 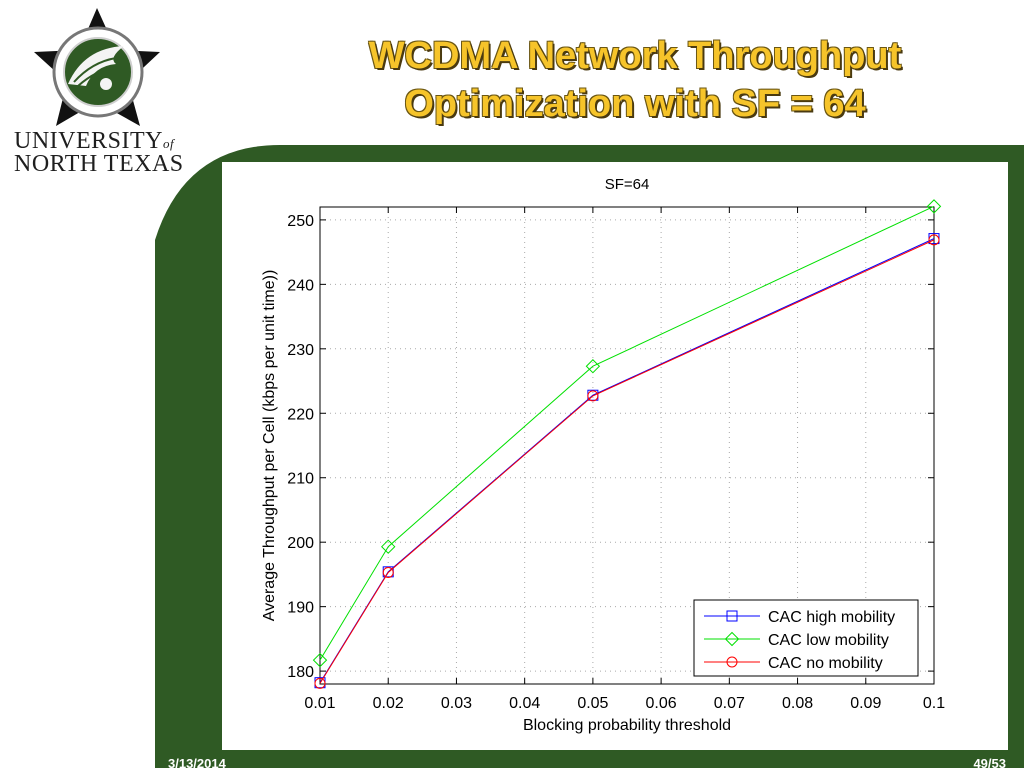 I want to click on y-tick-label: 220, so click(x=300, y=414).